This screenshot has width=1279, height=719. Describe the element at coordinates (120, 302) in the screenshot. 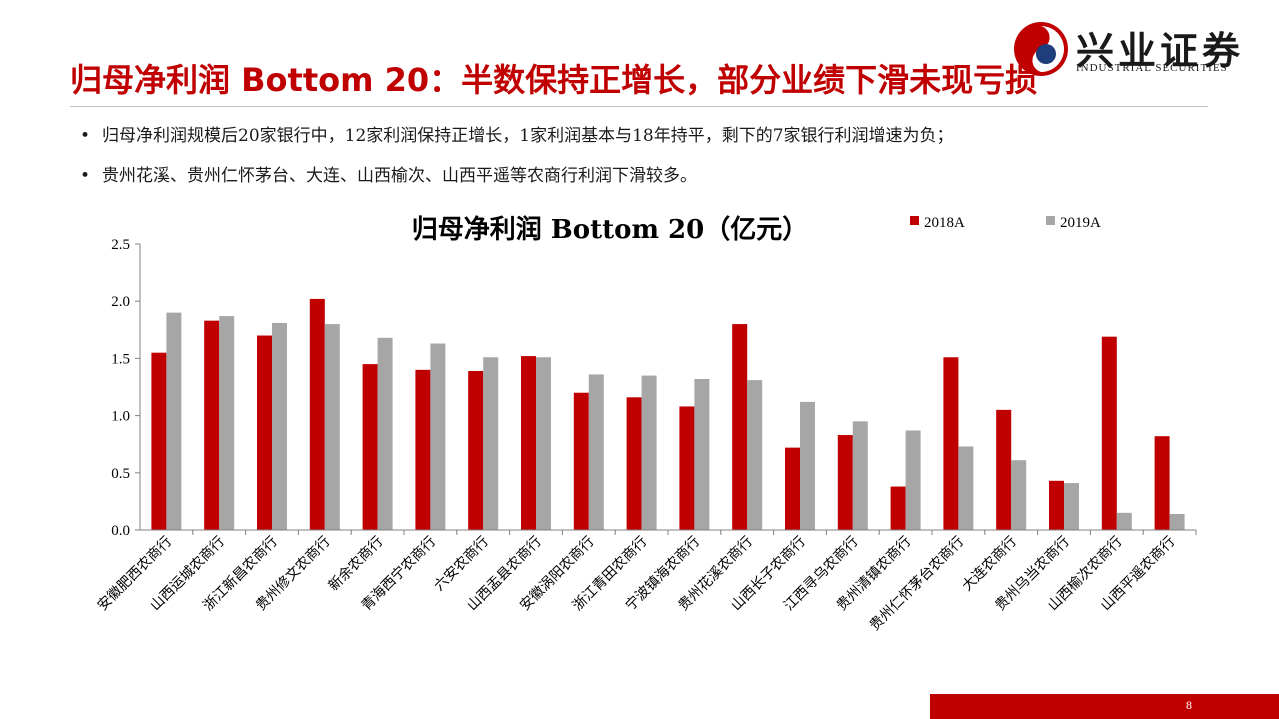

I see `y-tick-label: 2.0` at that location.